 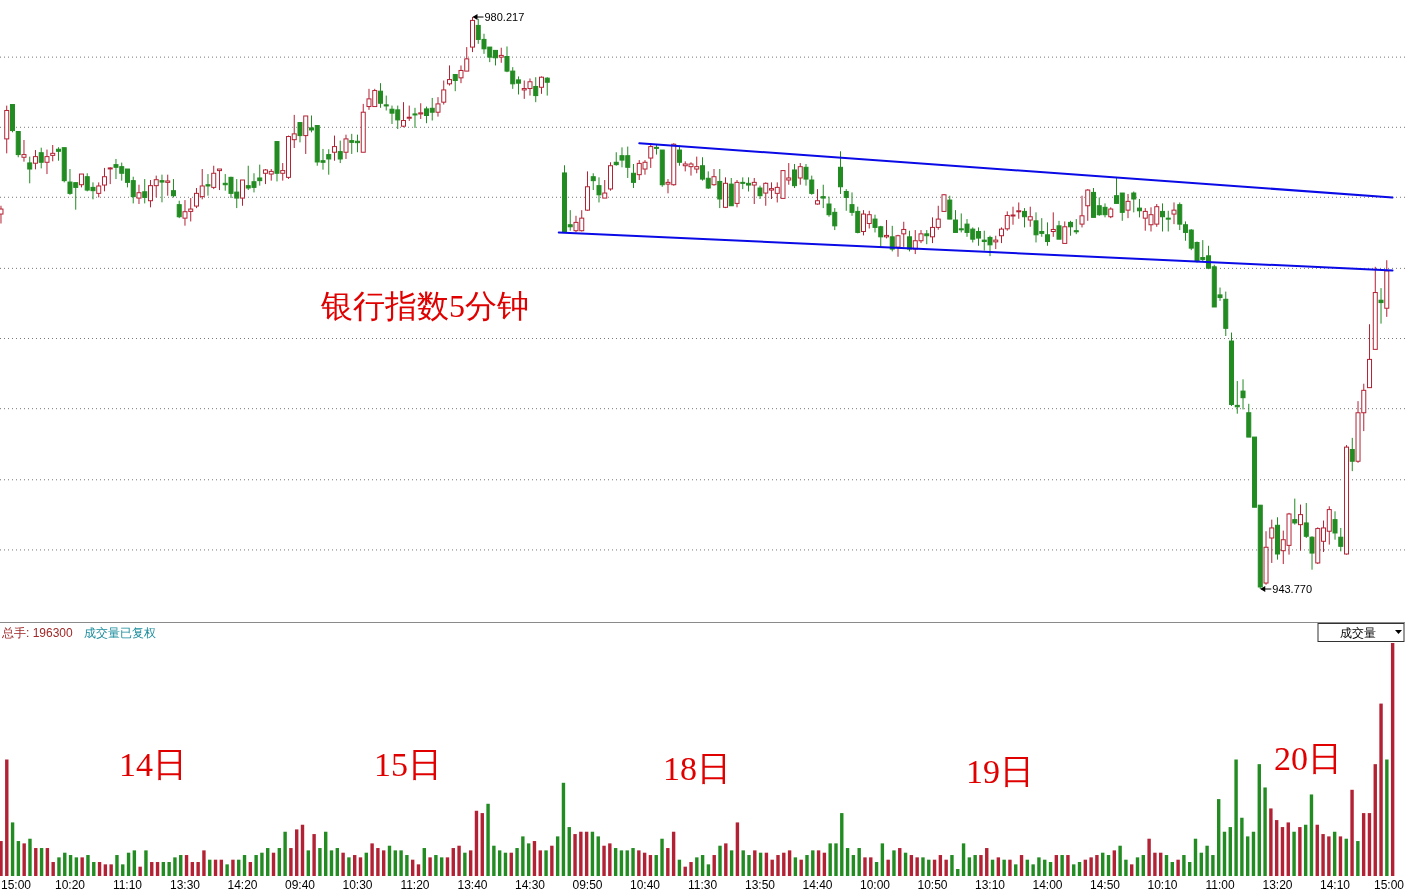 I want to click on x-tick-label: 14:50, so click(x=1105, y=885).